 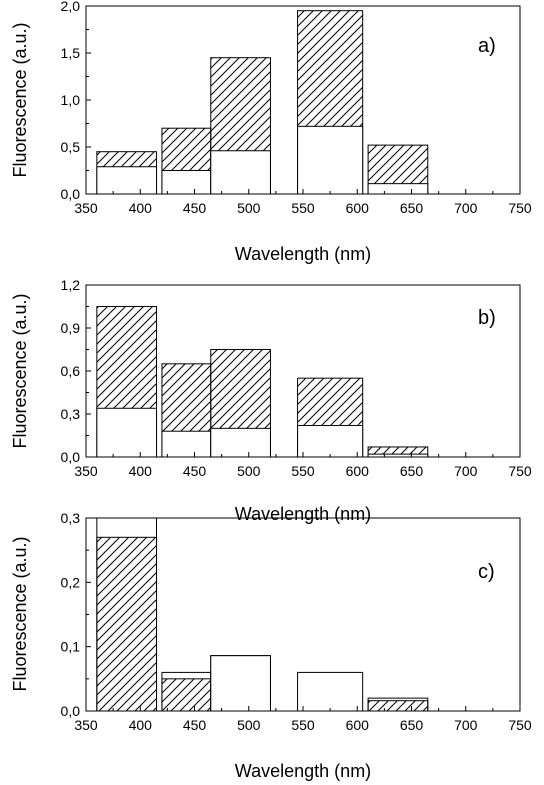 I want to click on y-tick-label: 0,1, so click(x=71, y=647).